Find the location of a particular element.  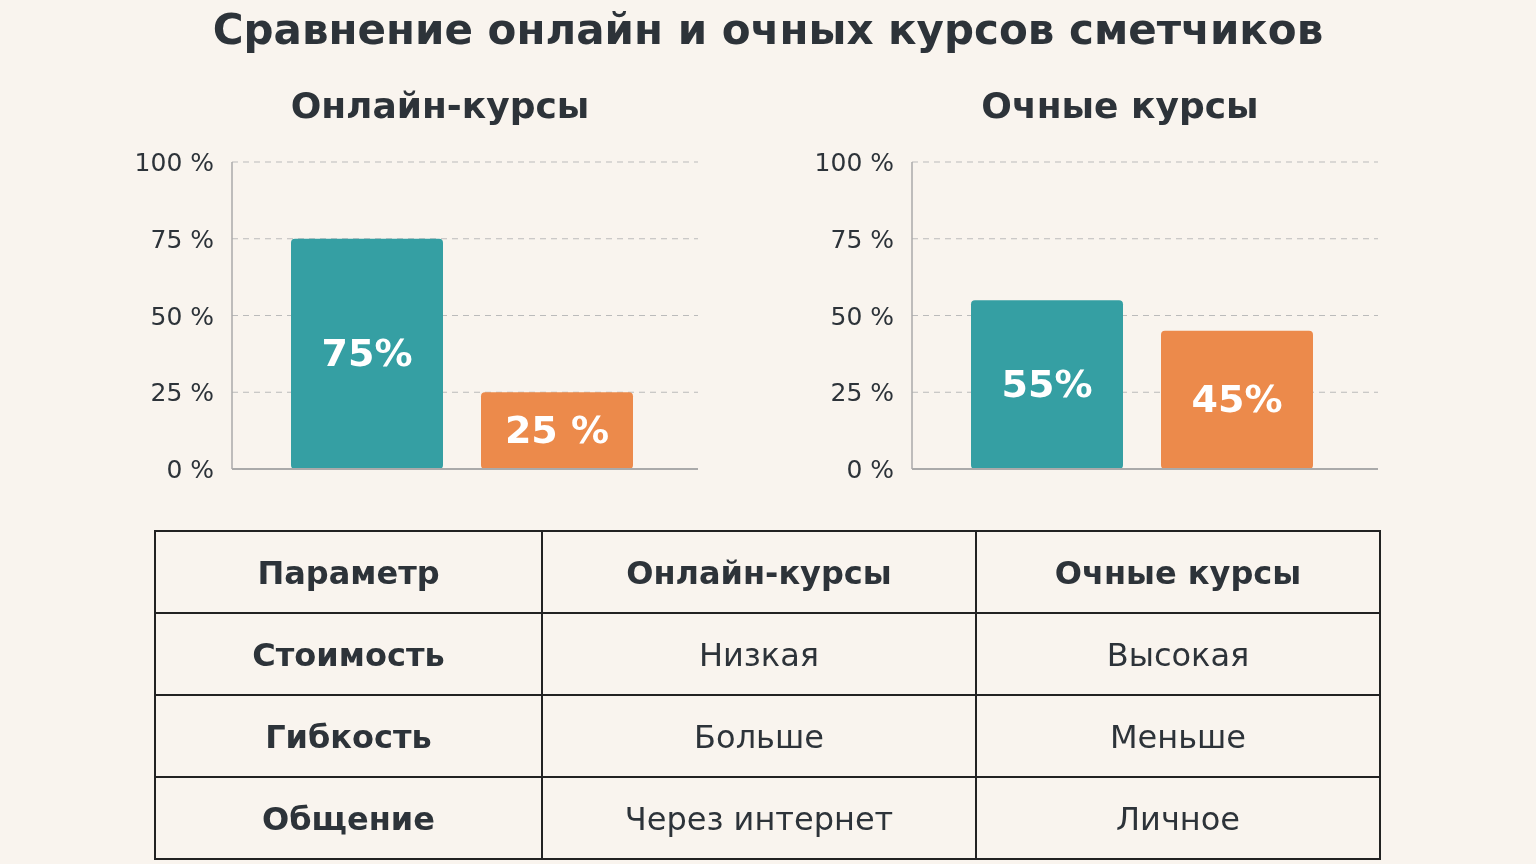

text: Меньше is located at coordinates (1178, 737).